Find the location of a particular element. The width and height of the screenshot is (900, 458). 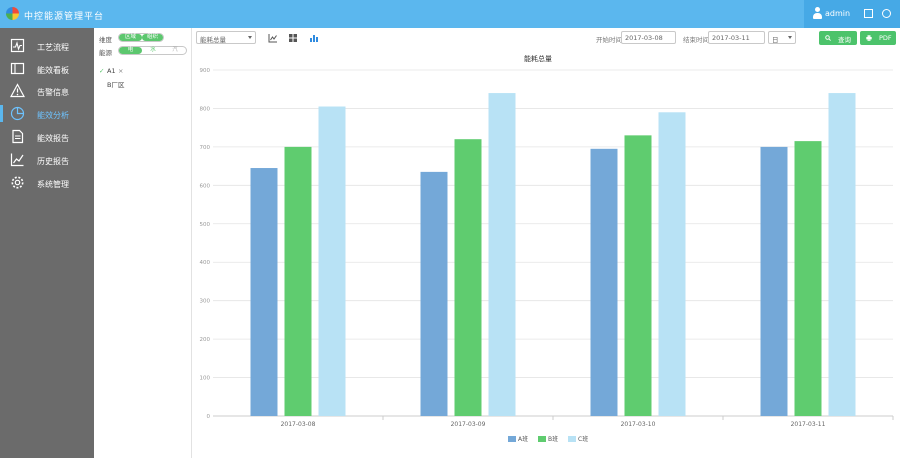

pie-chart-icon is located at coordinates (17, 113).